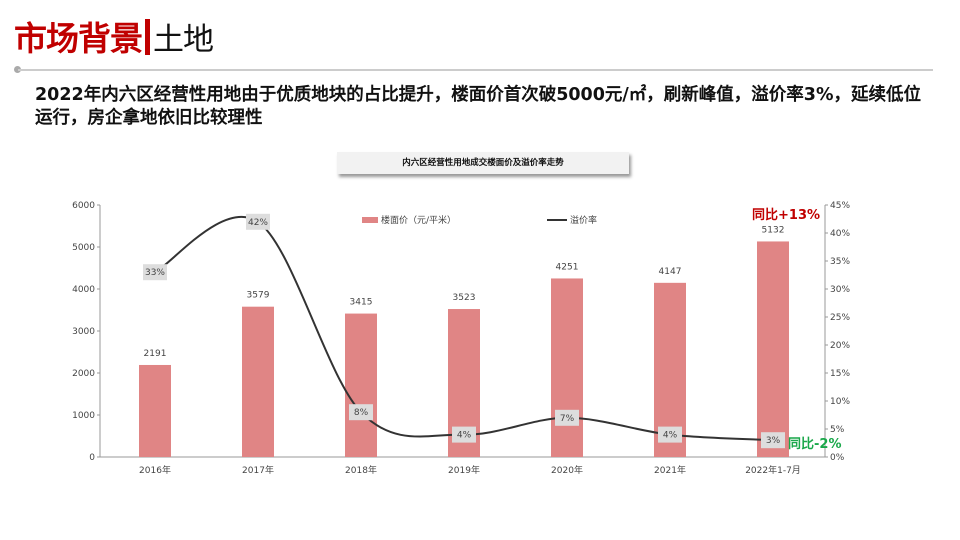  I want to click on bar-value-label: 3415, so click(361, 303).